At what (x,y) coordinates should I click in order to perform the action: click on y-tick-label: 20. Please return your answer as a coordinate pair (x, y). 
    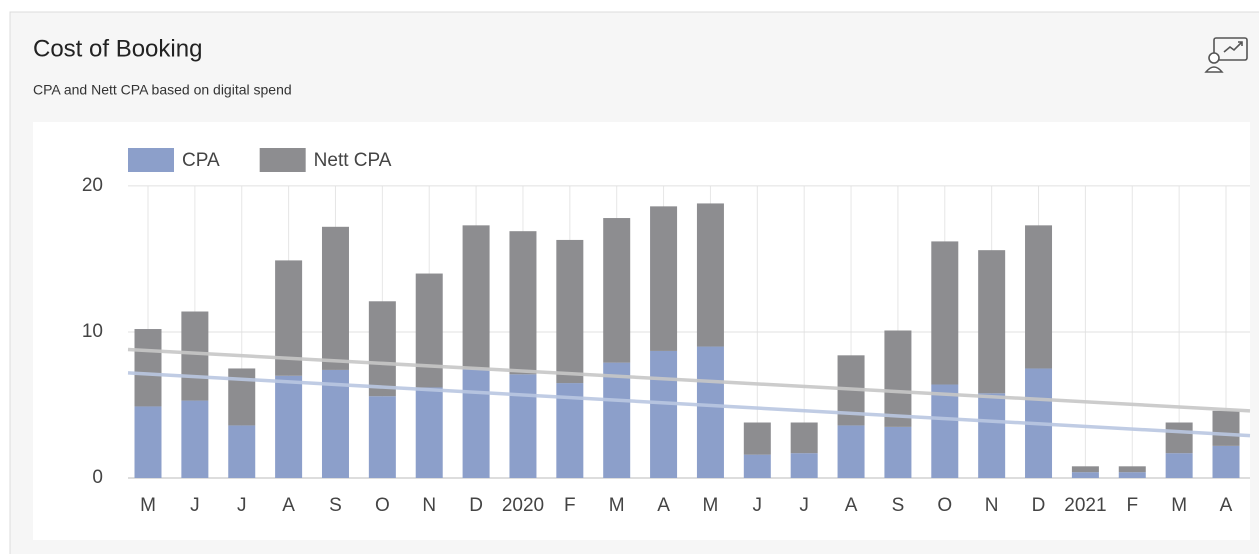
    Looking at the image, I should click on (92, 185).